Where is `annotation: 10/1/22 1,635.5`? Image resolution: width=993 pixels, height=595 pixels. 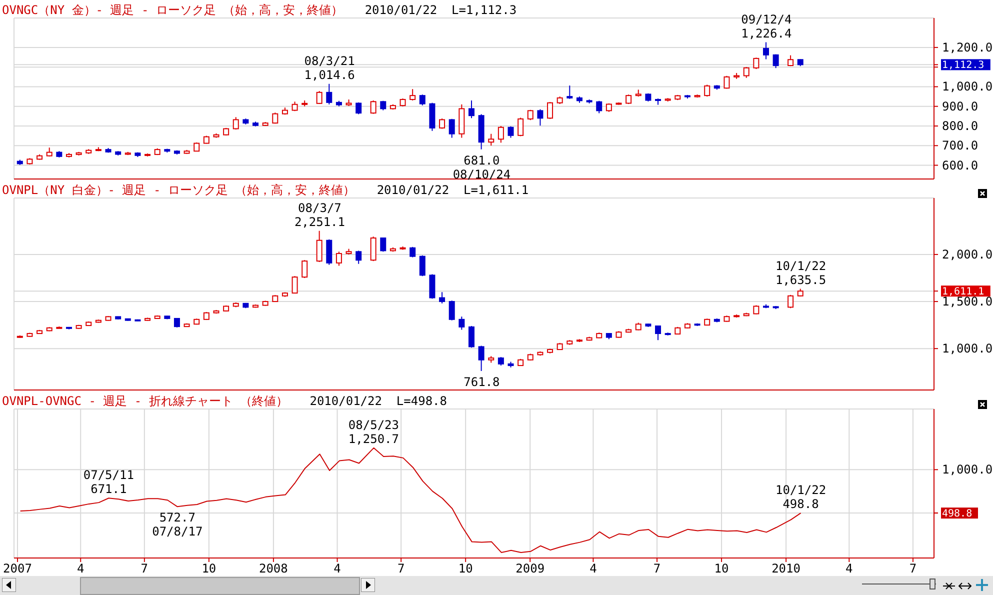 annotation: 10/1/22 1,635.5 is located at coordinates (800, 272).